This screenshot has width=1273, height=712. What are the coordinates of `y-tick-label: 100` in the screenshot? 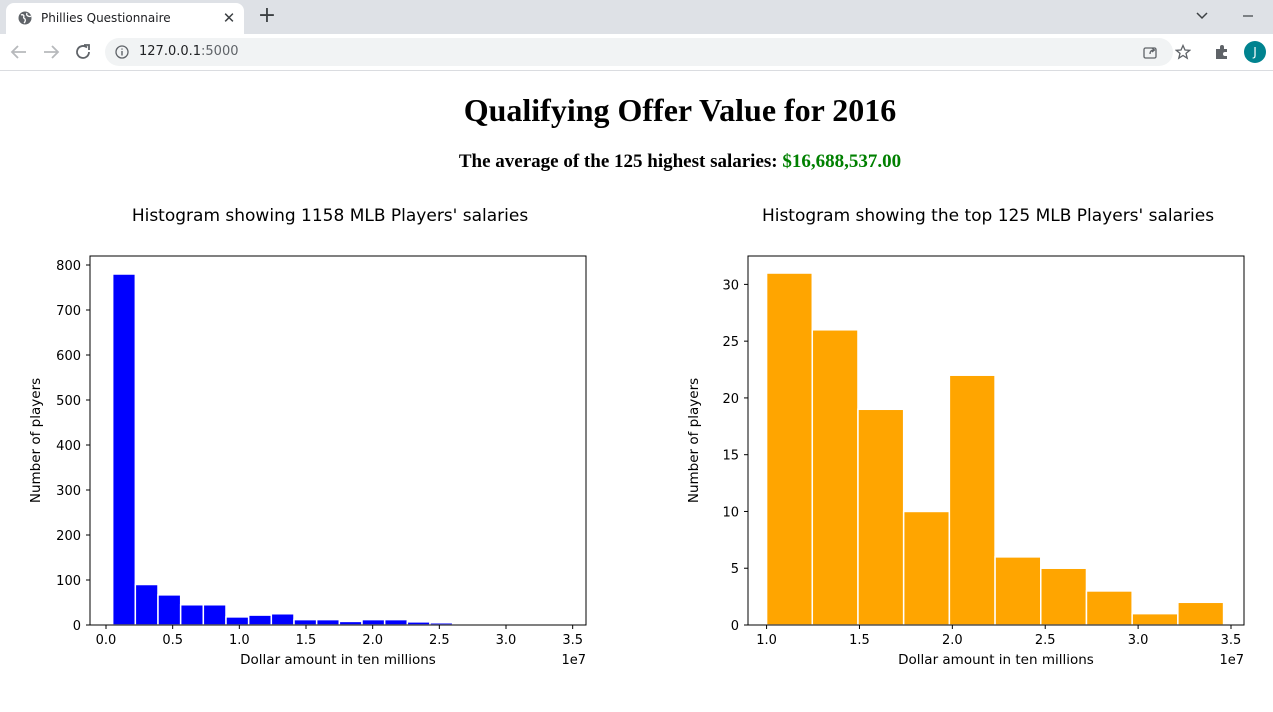 It's located at (68, 581).